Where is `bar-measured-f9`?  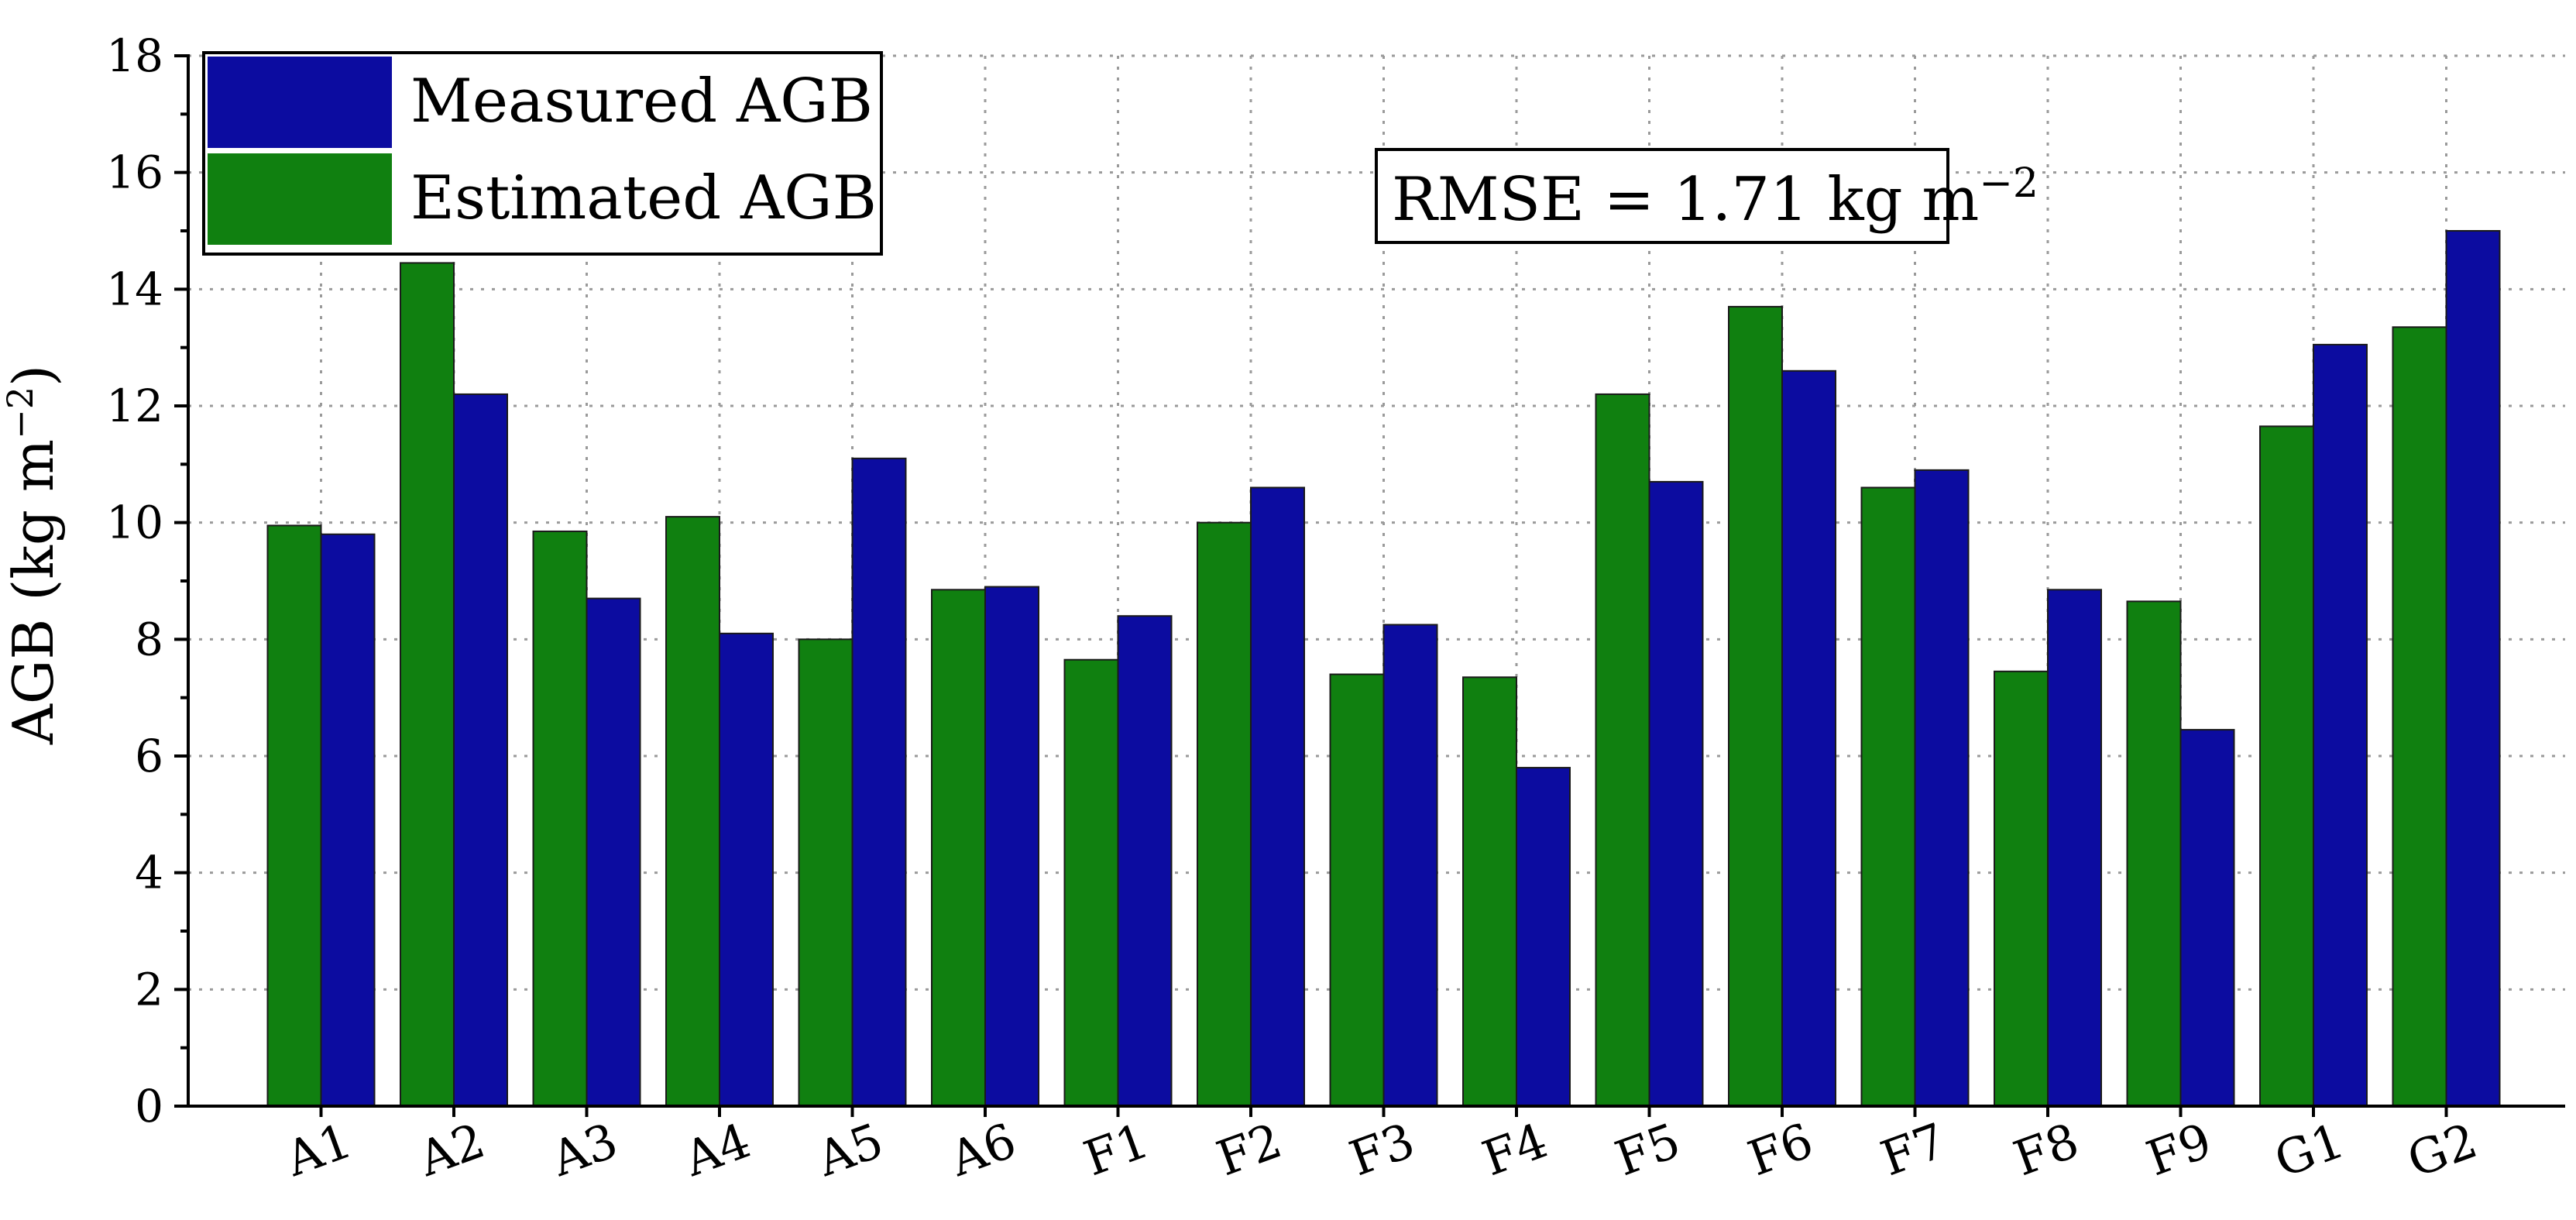 bar-measured-f9 is located at coordinates (2207, 918).